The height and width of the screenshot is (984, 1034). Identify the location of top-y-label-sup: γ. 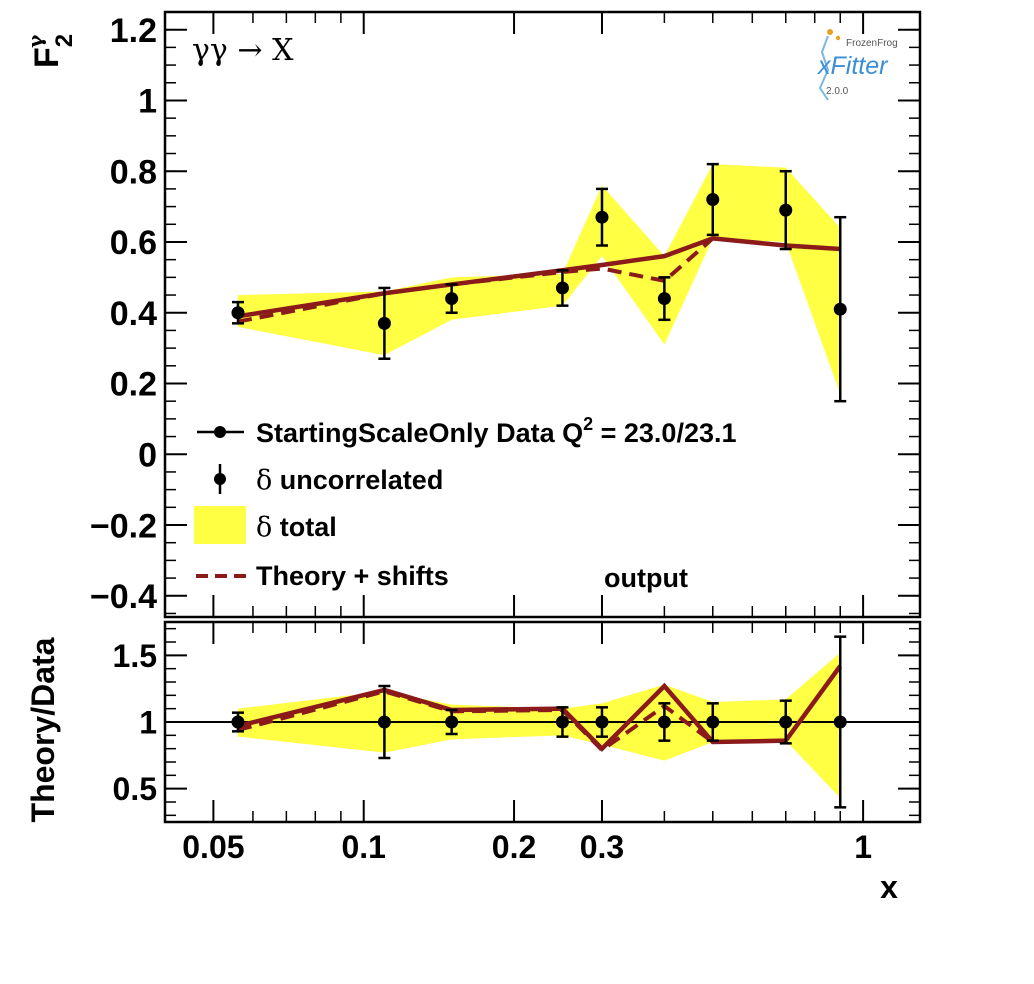
(35, 41).